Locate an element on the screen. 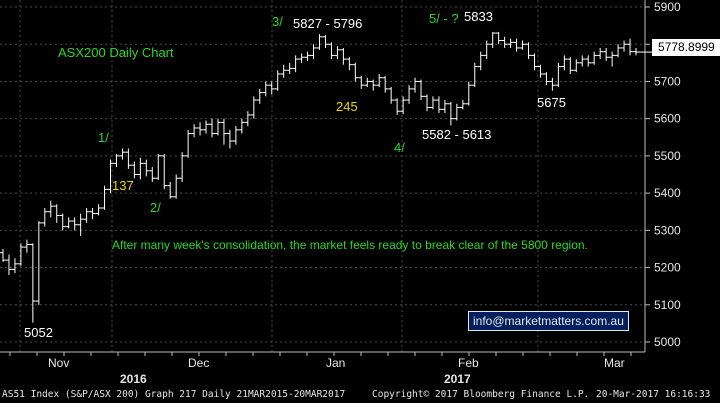  x-year-label: 2017 is located at coordinates (457, 379).